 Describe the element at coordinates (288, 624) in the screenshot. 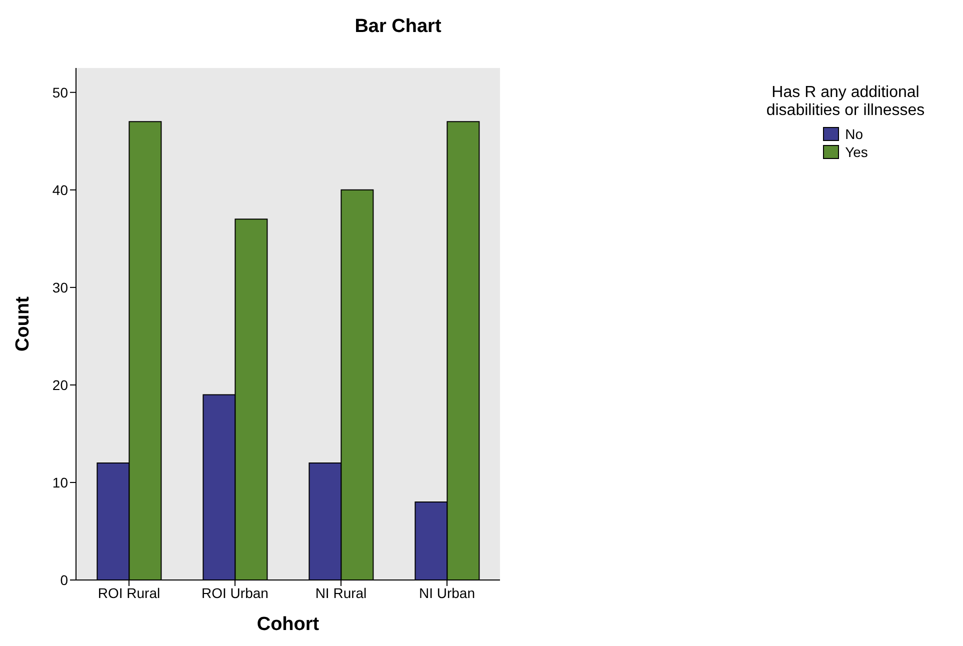

I see `x-axis-title: Cohort` at that location.